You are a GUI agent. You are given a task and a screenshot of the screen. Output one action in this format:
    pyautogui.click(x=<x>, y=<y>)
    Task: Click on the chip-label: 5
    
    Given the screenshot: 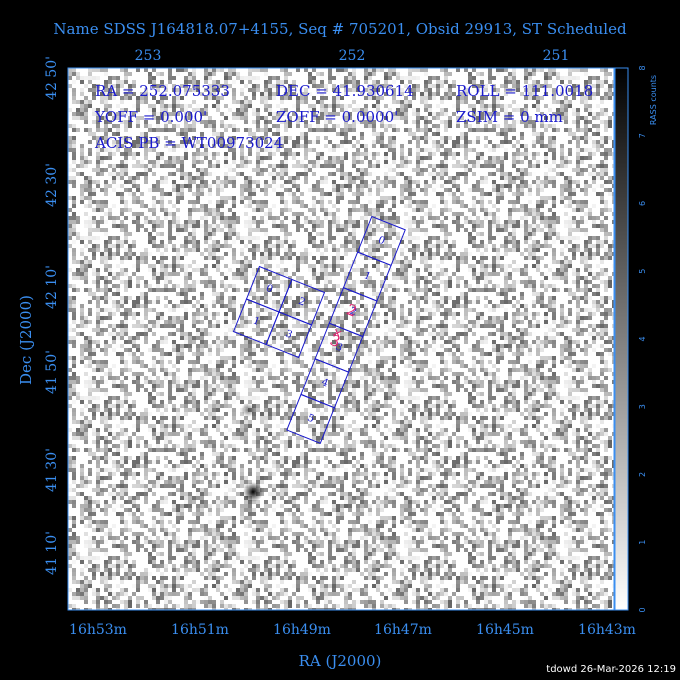 What is the action you would take?
    pyautogui.click(x=311, y=419)
    